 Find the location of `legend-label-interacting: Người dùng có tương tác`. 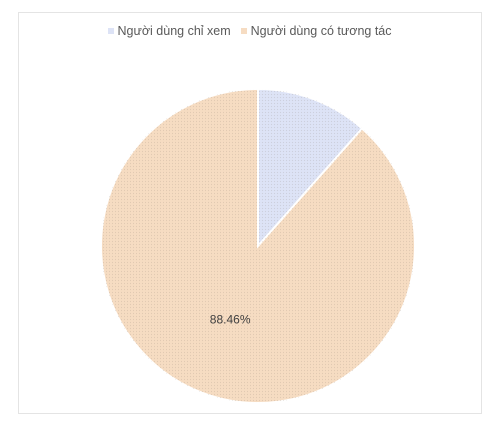

legend-label-interacting: Người dùng có tương tác is located at coordinates (321, 31).